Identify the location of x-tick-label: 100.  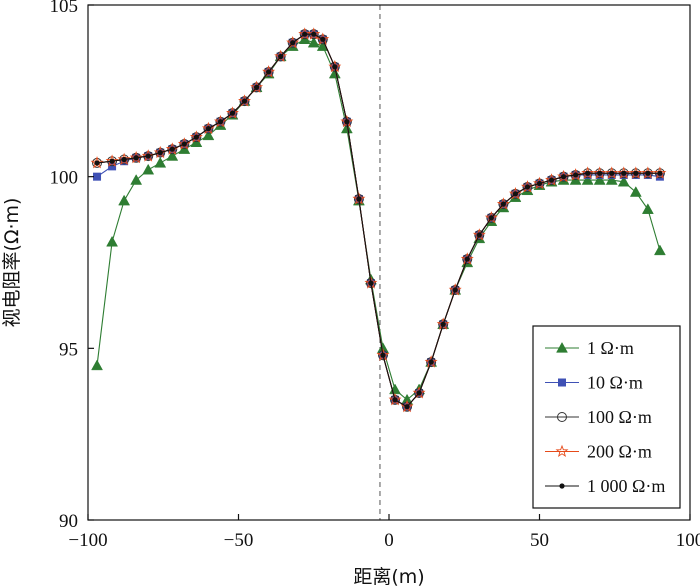
(688, 540).